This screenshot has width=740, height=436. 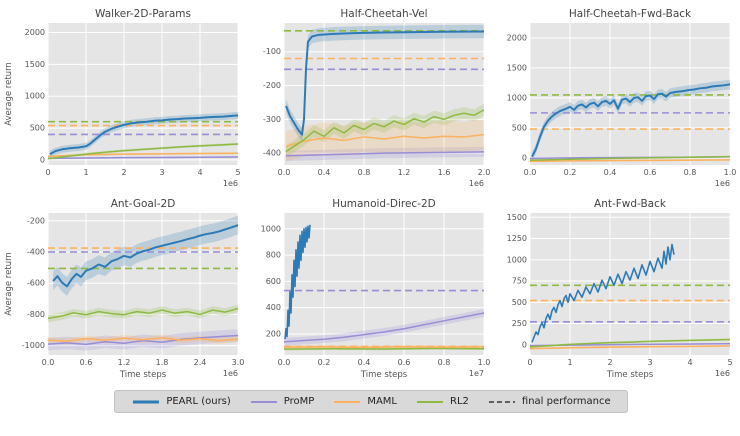 I want to click on svg-text: Half-Cheetah-Vel, so click(x=383, y=14).